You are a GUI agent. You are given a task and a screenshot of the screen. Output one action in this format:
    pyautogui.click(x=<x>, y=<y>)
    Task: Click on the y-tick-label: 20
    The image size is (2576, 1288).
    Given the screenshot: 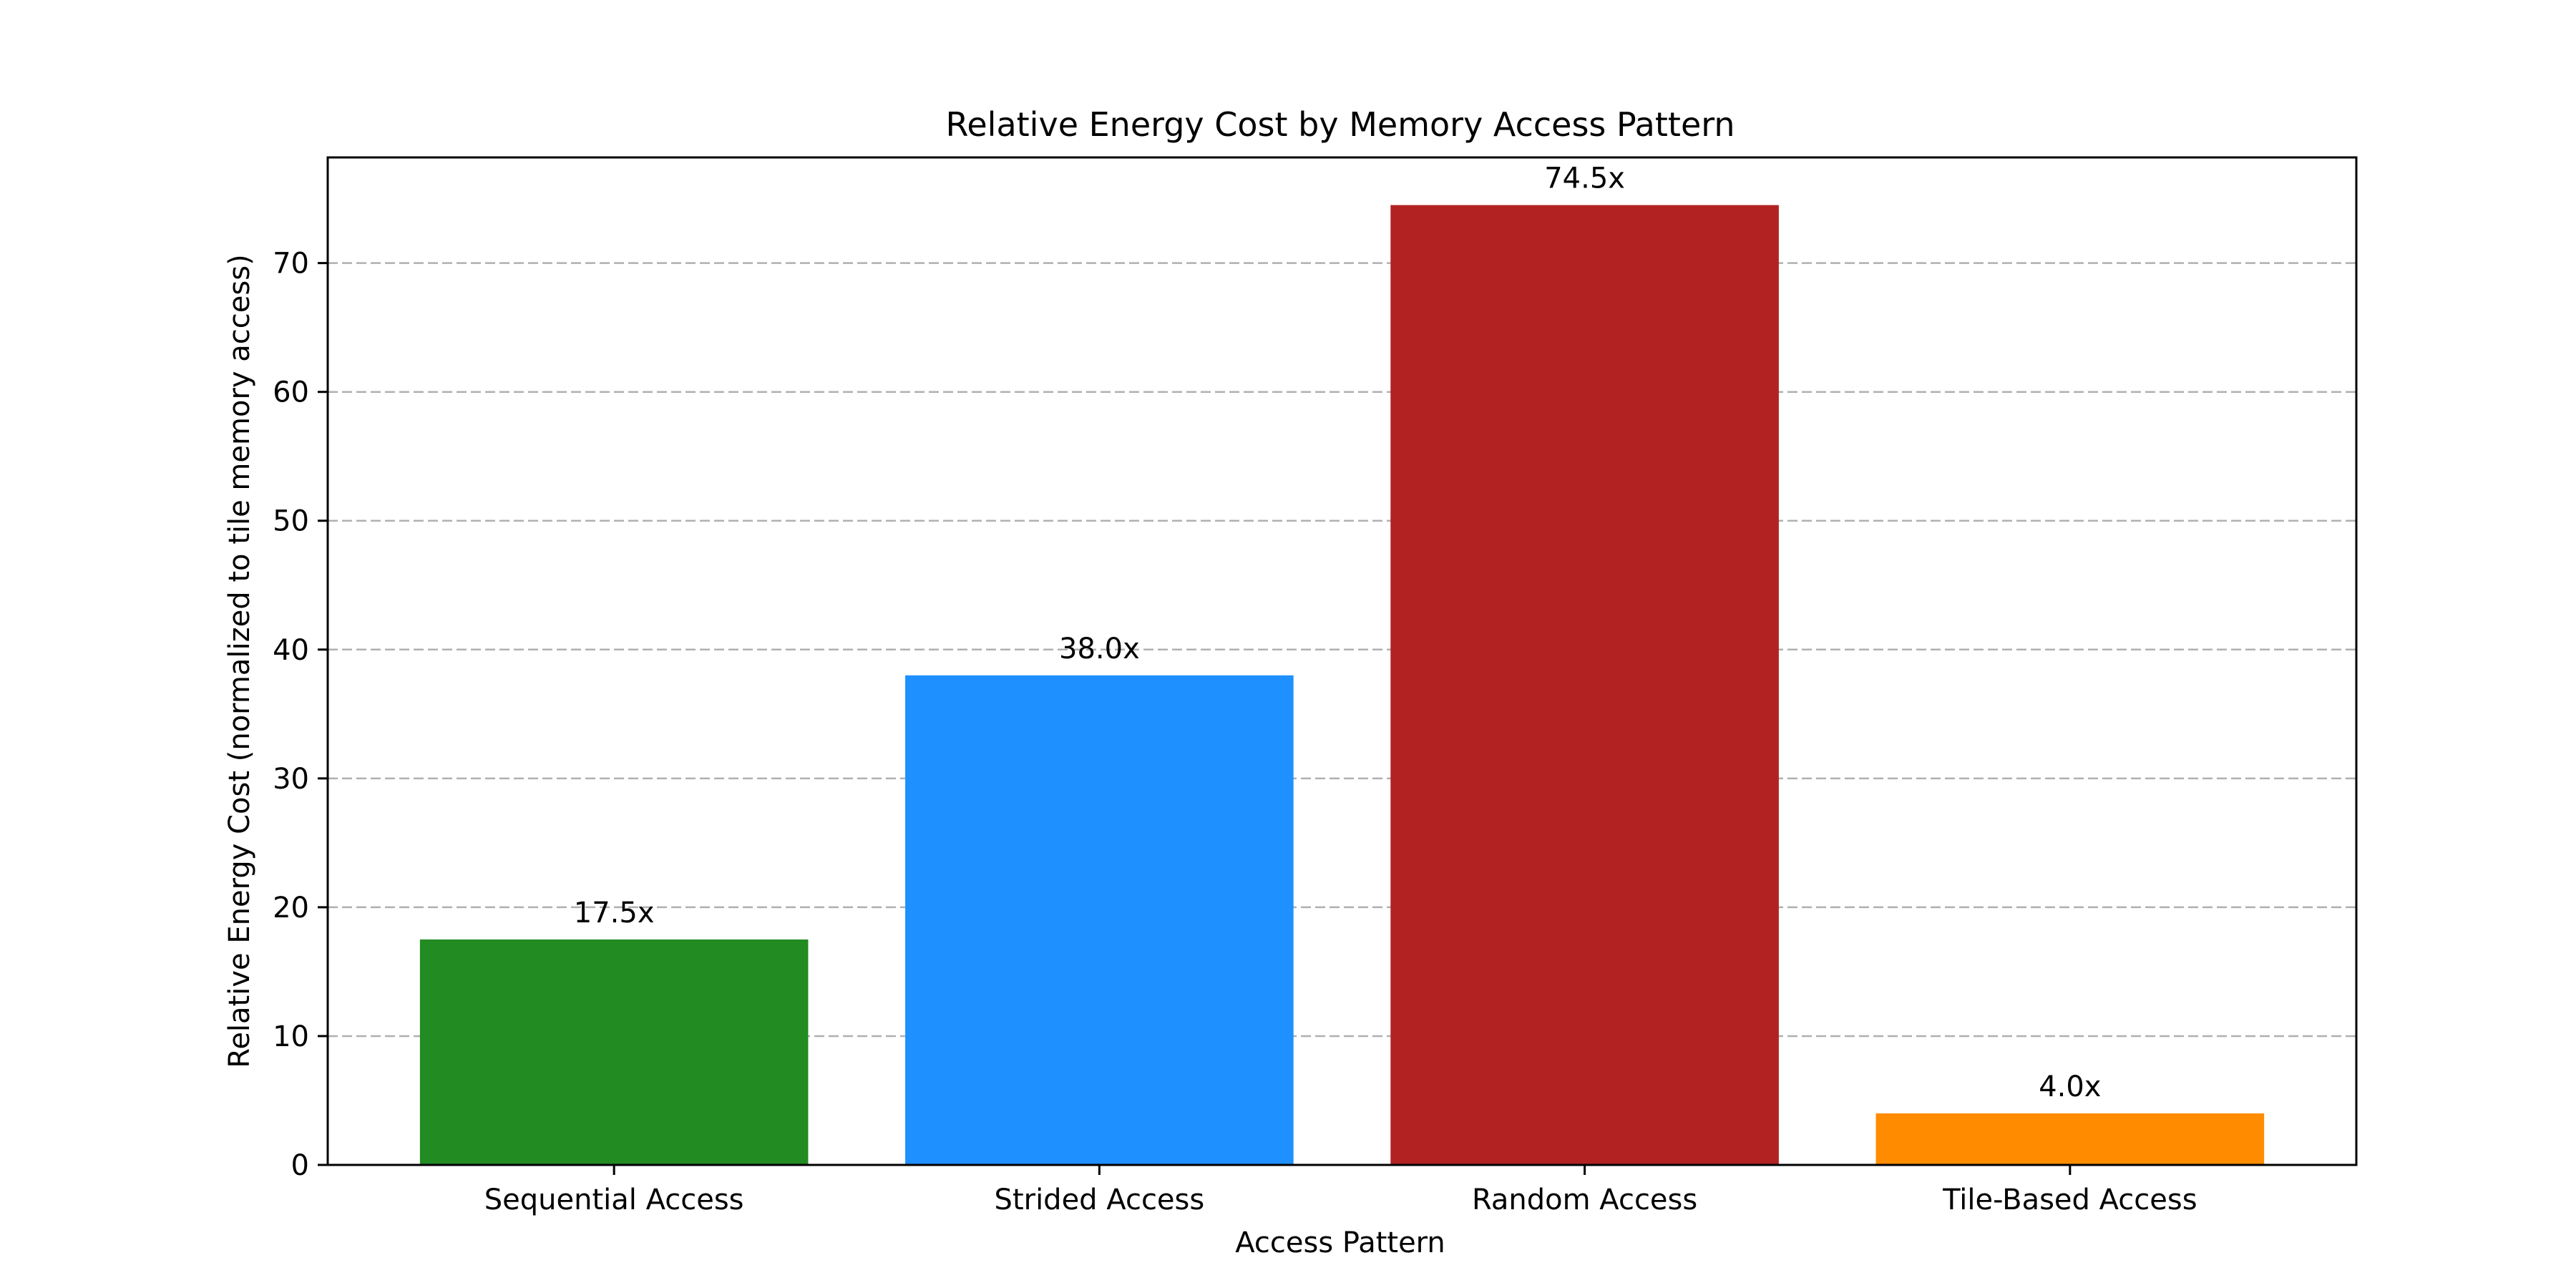 What is the action you would take?
    pyautogui.click(x=291, y=908)
    